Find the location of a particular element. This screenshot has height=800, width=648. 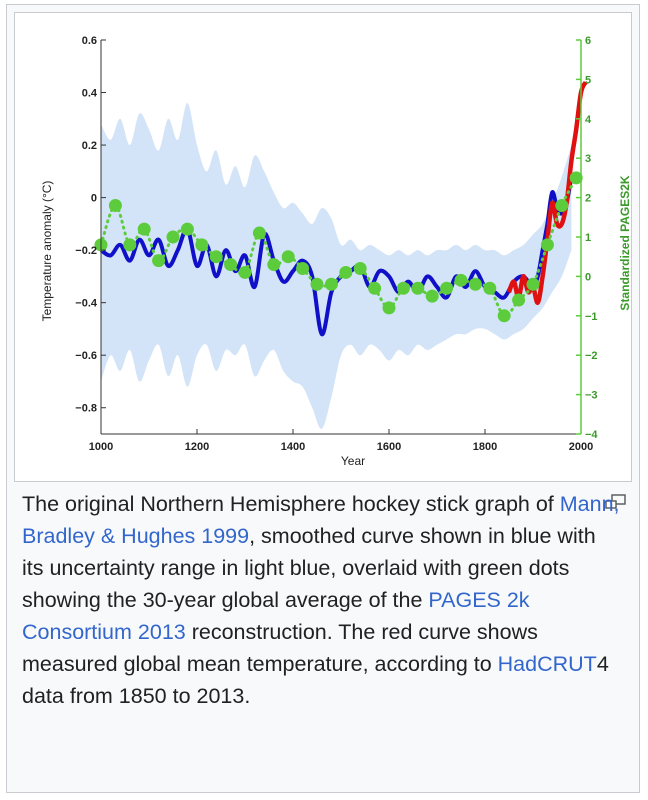

y-tick-label: −0.4 is located at coordinates (86, 304).